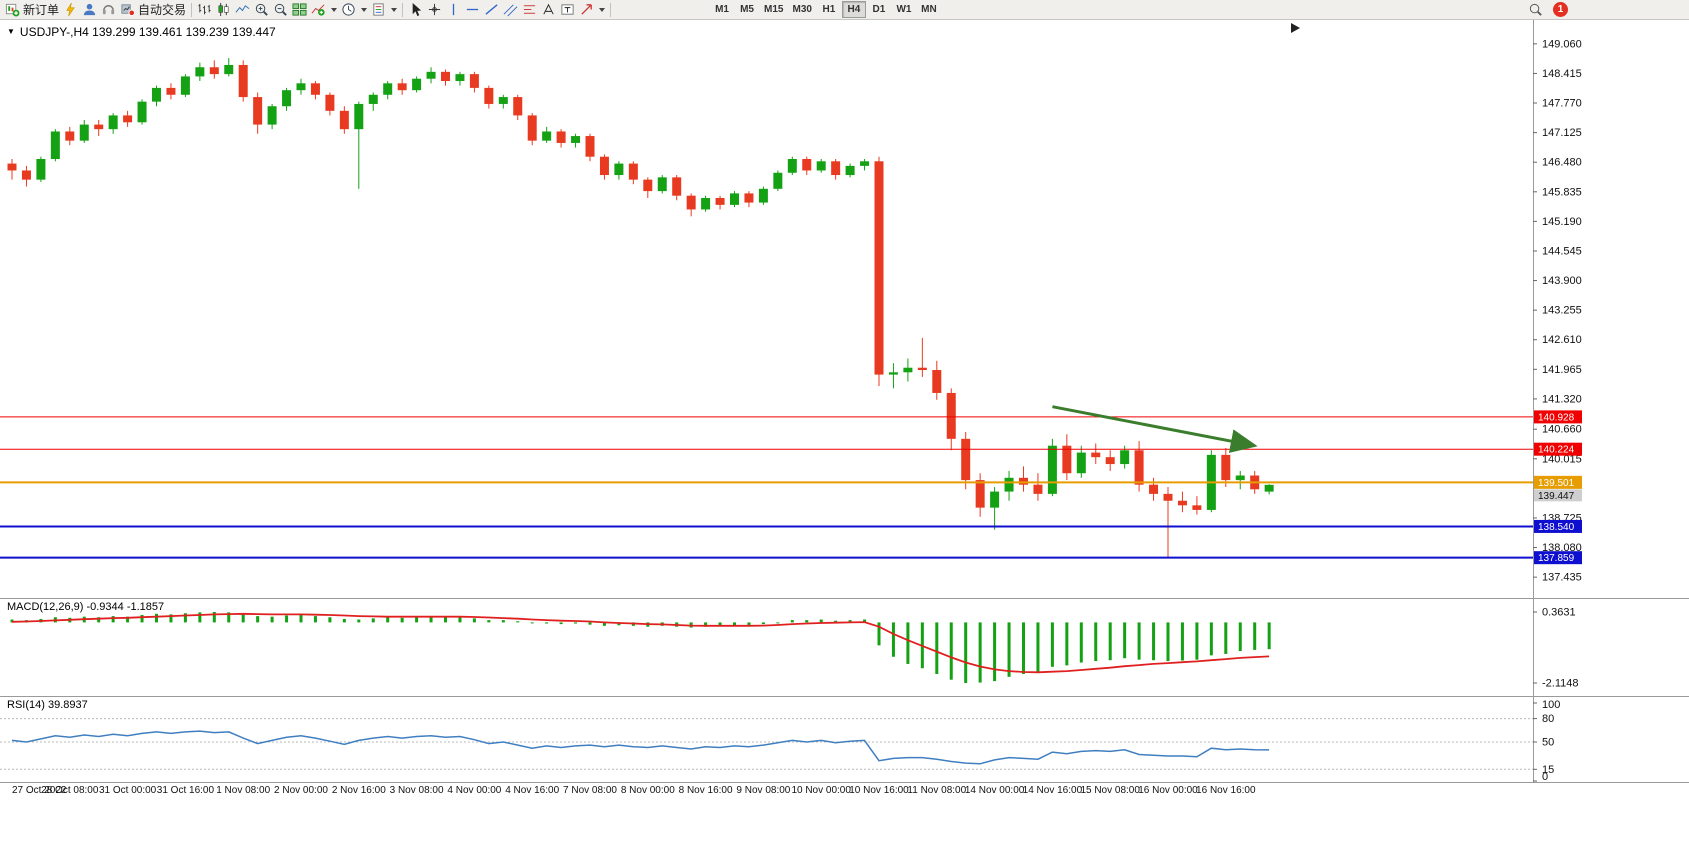 Image resolution: width=1689 pixels, height=863 pixels. I want to click on line-chart-icon, so click(242, 9).